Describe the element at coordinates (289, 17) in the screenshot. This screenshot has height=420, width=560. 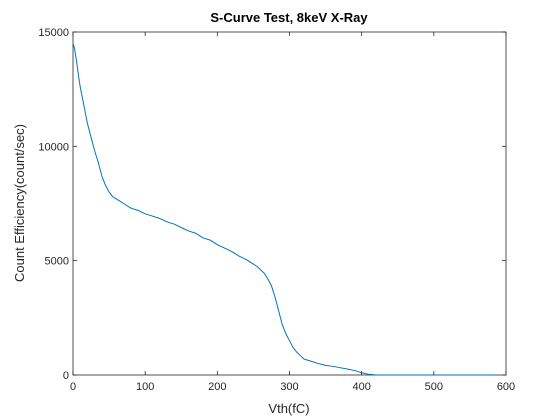
I see `chart-title: S-Curve Test, 8keV X-Ray` at that location.